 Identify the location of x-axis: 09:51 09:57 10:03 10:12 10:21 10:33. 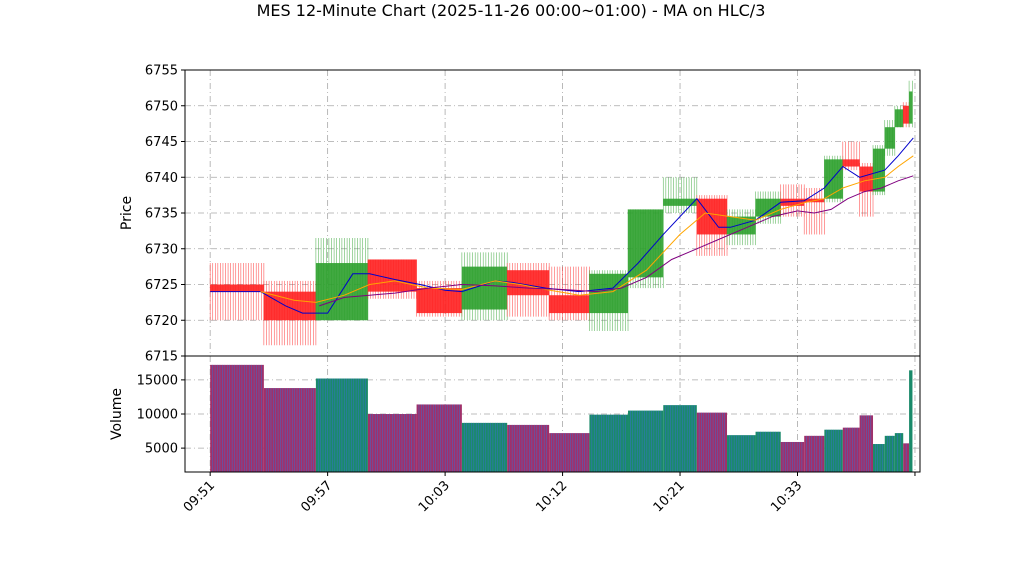
(548, 493).